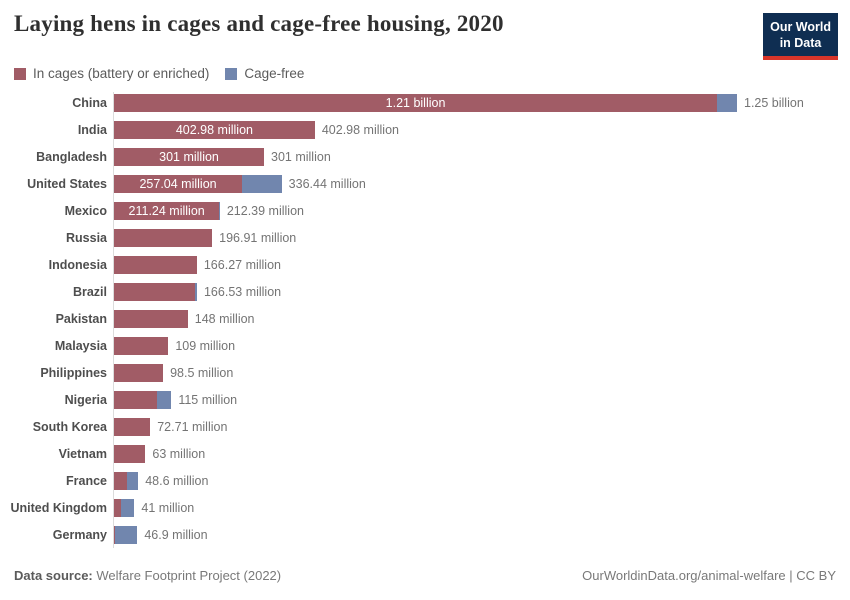 The width and height of the screenshot is (850, 600). What do you see at coordinates (67, 184) in the screenshot?
I see `country-label: United States` at bounding box center [67, 184].